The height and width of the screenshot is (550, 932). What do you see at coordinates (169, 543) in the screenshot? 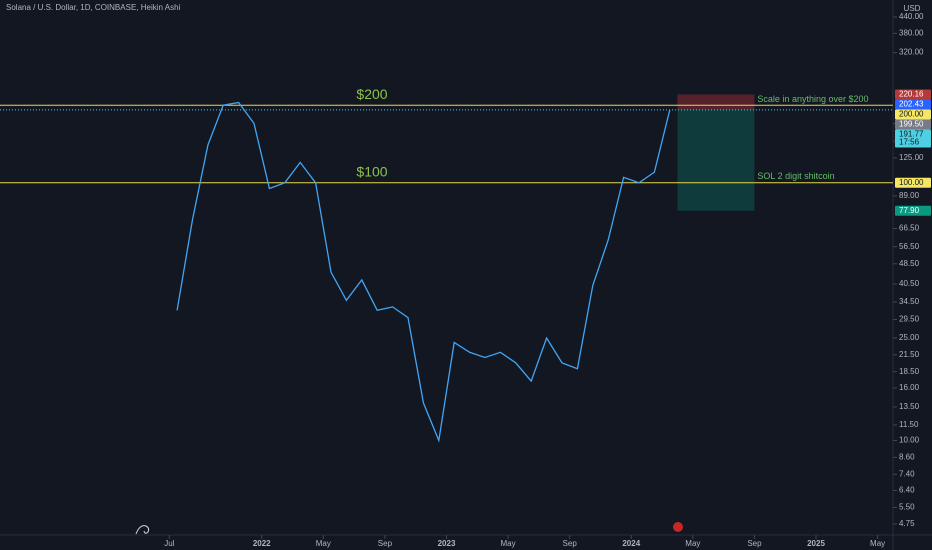
I see `x-tick-label: Jul` at bounding box center [169, 543].